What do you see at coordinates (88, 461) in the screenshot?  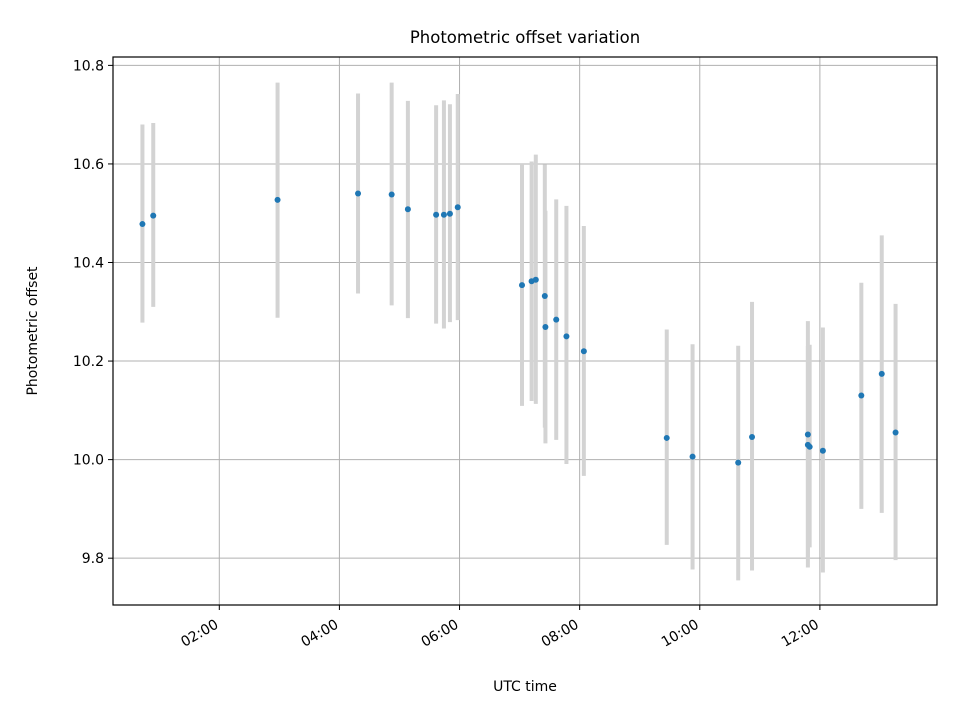 I see `y-tick-label: 10.0` at bounding box center [88, 461].